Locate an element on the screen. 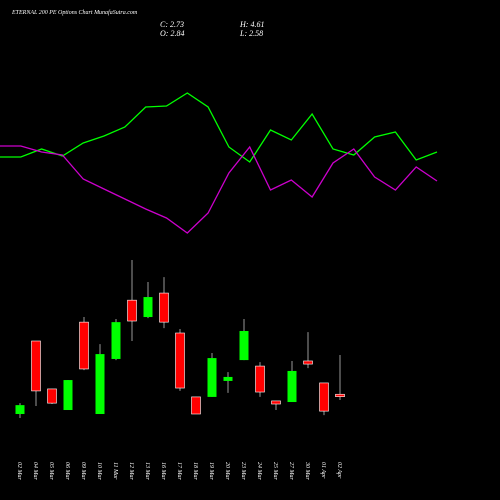 This screenshot has width=500, height=500. x-tick-label: 17 Mar is located at coordinates (179, 471).